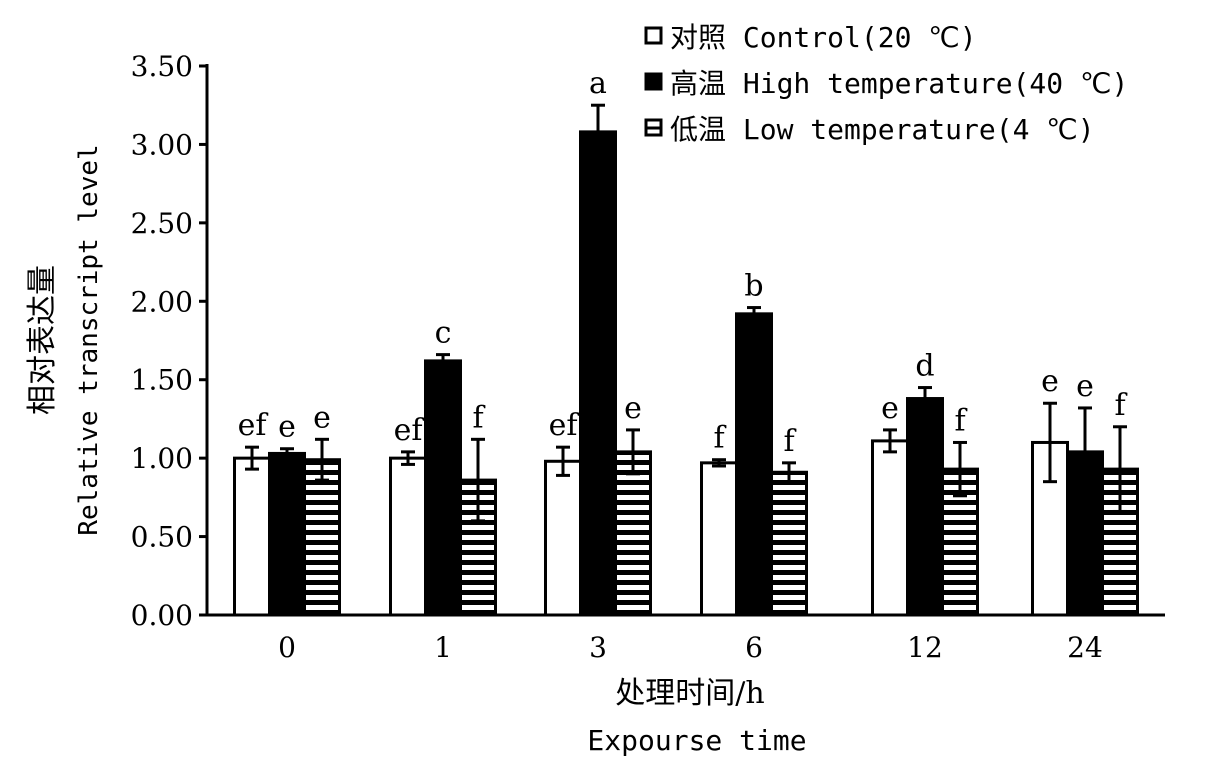  I want to click on significance-letter: c, so click(443, 333).